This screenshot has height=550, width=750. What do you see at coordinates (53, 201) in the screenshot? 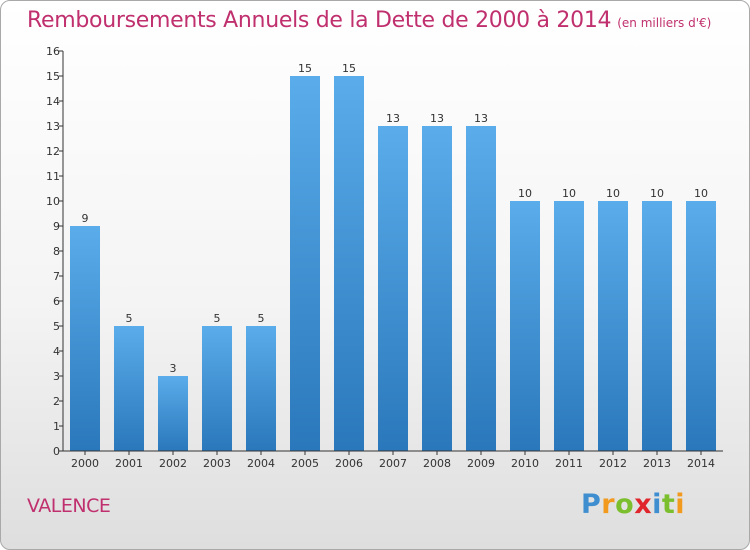
I see `y-tick-label: 10` at bounding box center [53, 201].